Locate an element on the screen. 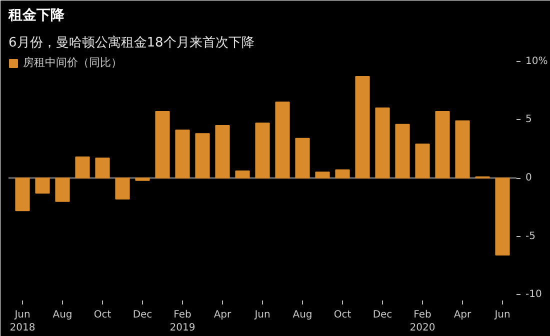 The height and width of the screenshot is (336, 550). legend-label: 房租中间价（同比） is located at coordinates (72, 62).